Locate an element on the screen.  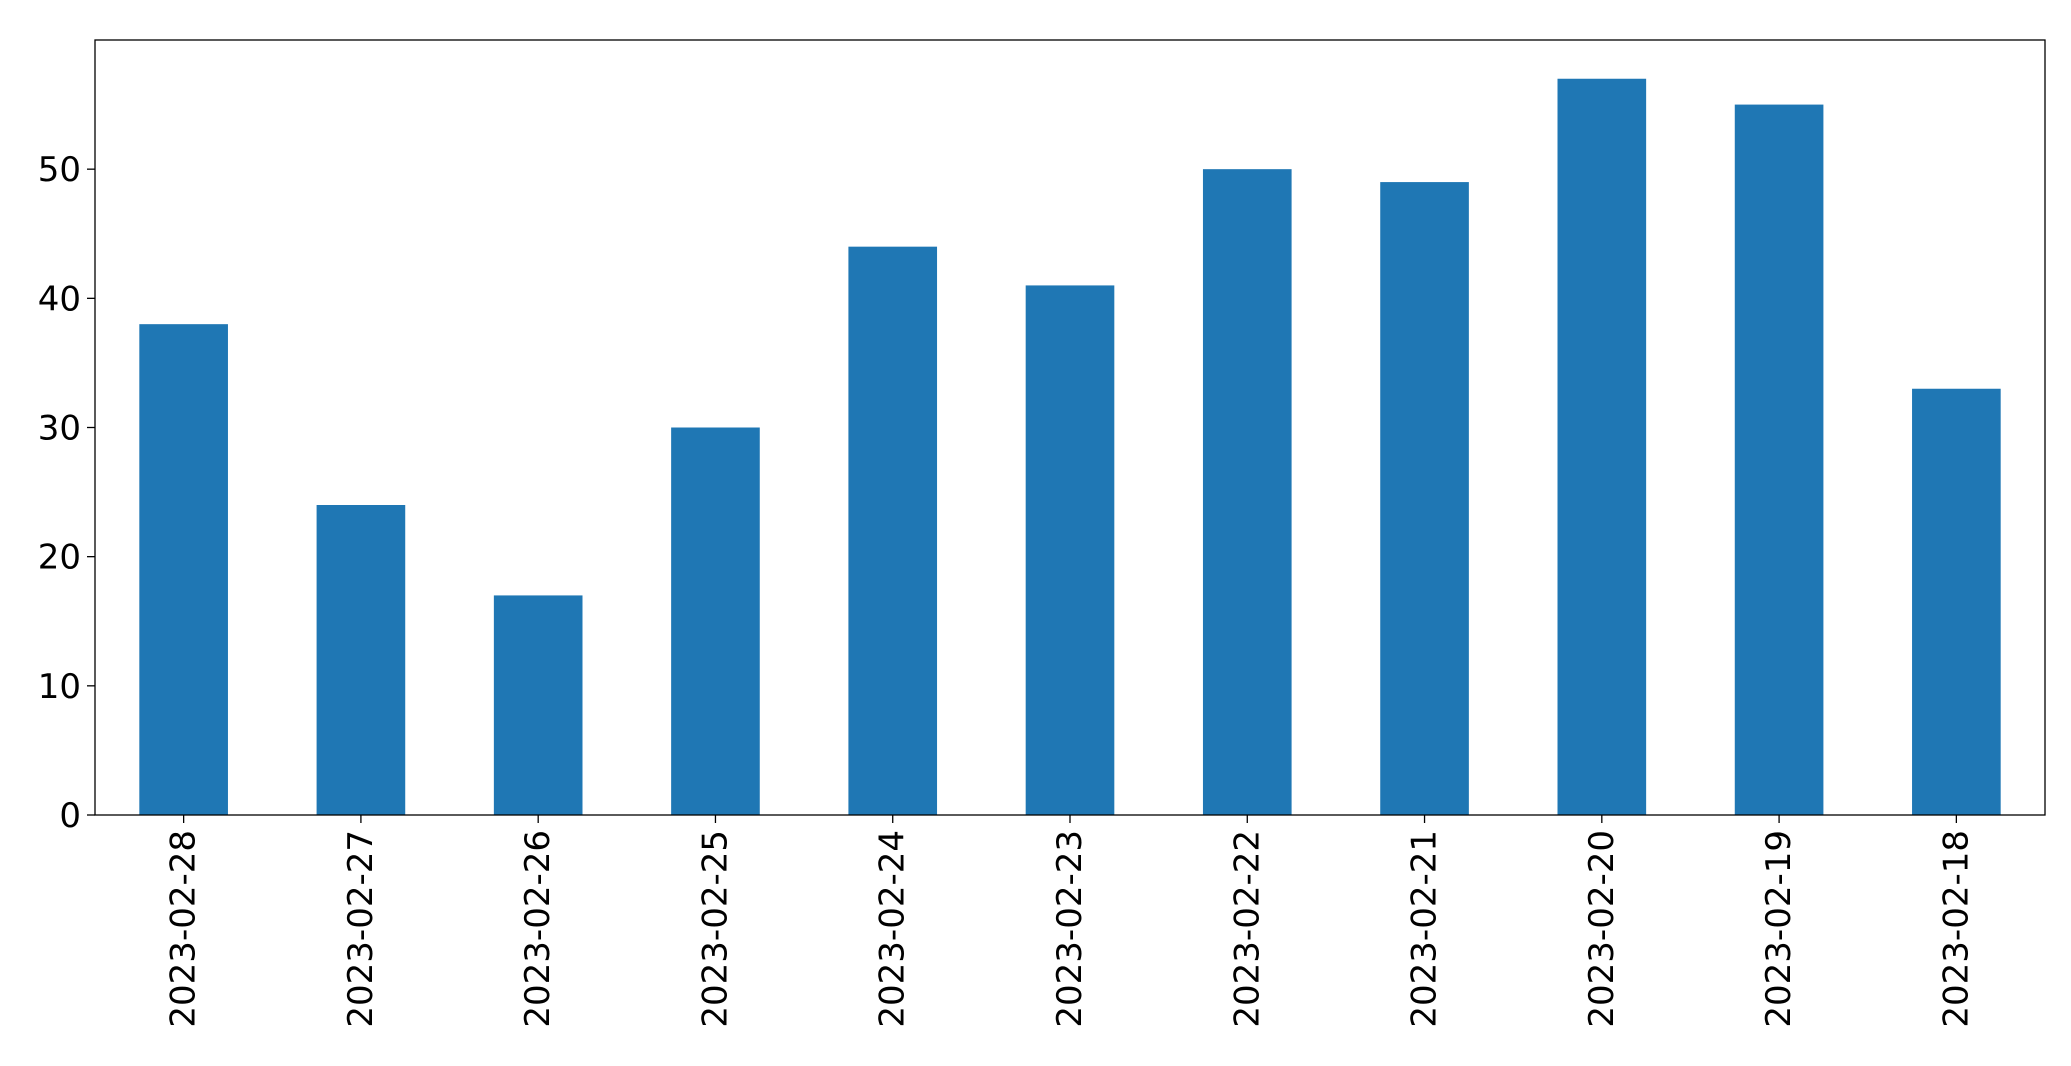
y-tick-label: 30 is located at coordinates (59, 429).